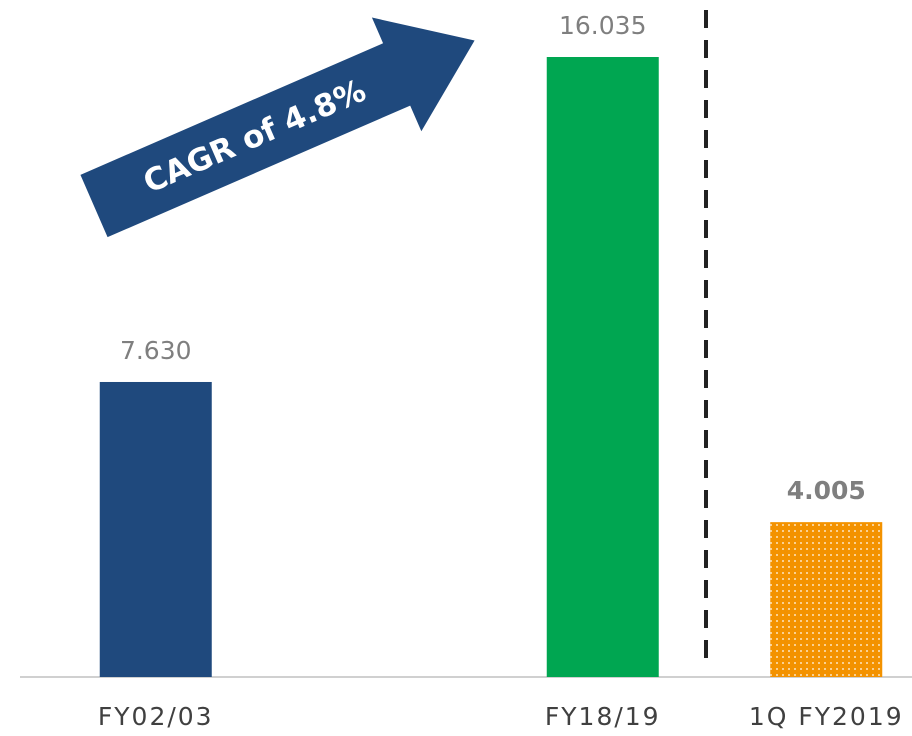 The image size is (912, 736). I want to click on bar-pattern, so click(826, 599).